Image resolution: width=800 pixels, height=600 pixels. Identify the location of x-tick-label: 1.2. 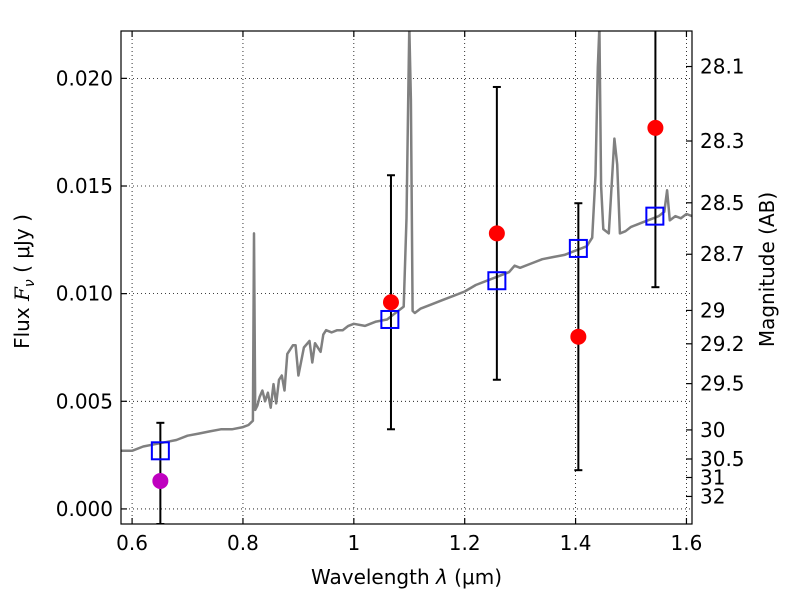
(465, 543).